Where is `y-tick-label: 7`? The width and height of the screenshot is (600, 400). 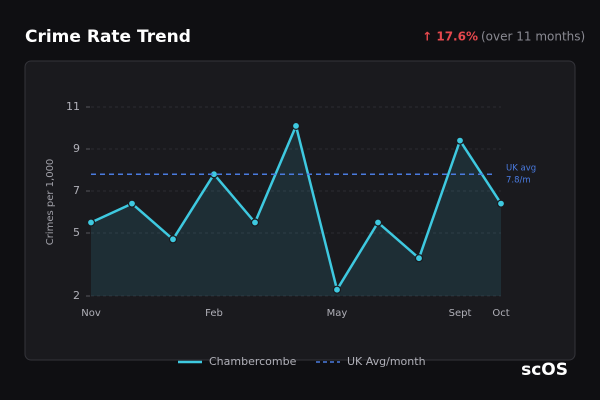 y-tick-label: 7 is located at coordinates (76, 190).